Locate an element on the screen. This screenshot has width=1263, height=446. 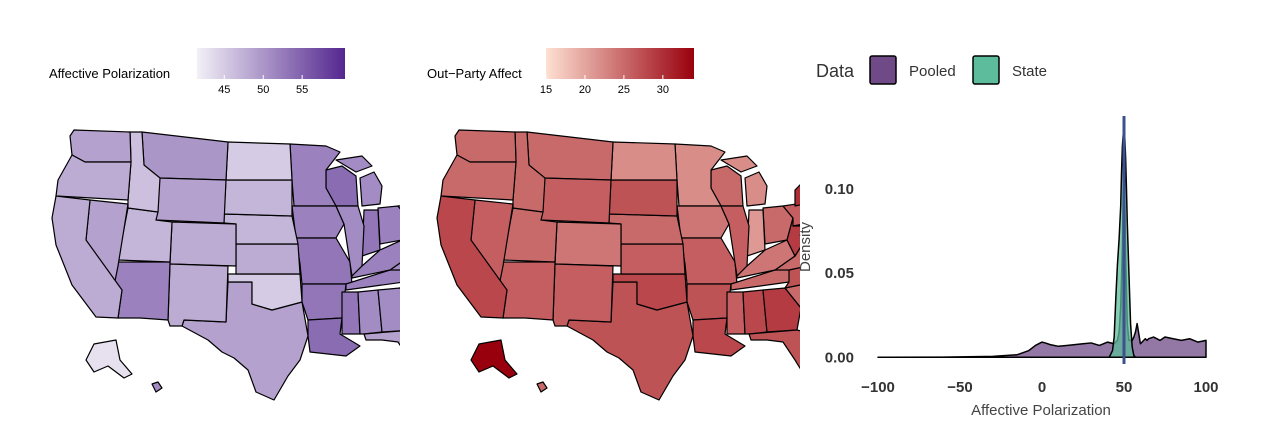
state-ohio is located at coordinates (393, 225).